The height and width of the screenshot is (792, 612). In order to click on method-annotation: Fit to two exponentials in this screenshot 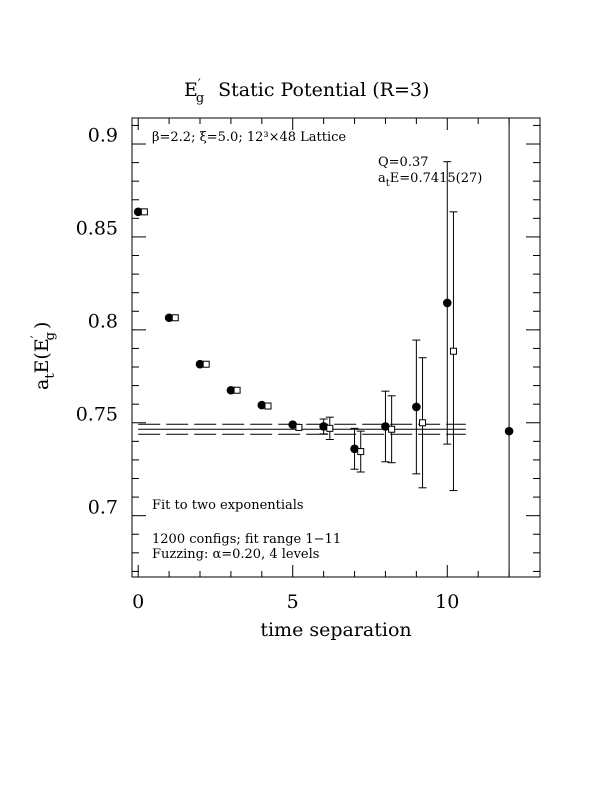, I will do `click(228, 505)`.